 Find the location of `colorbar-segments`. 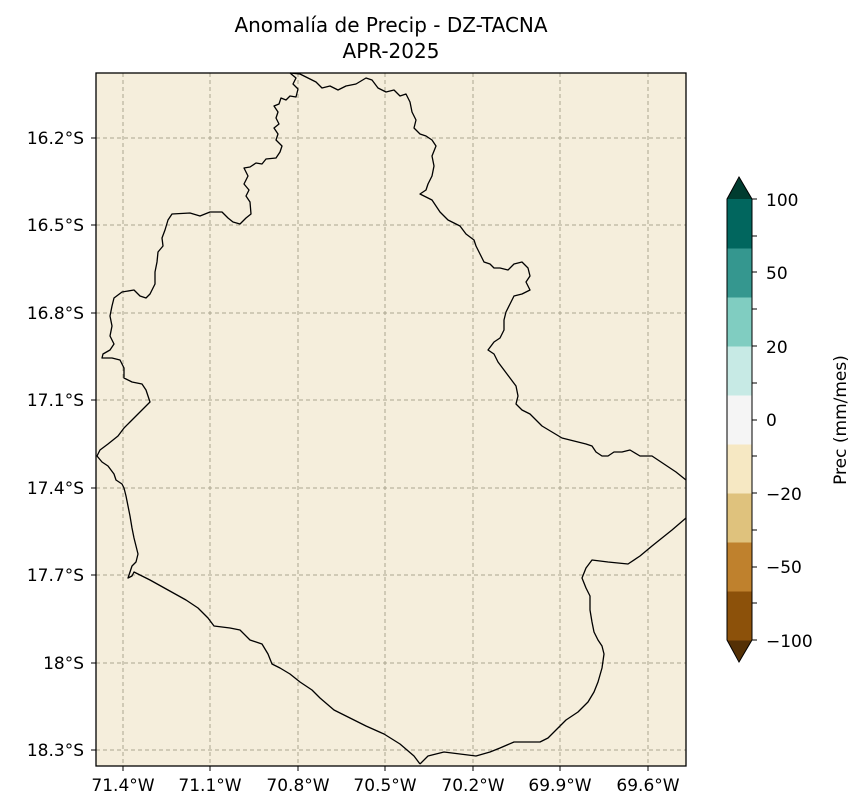

colorbar-segments is located at coordinates (739, 419).